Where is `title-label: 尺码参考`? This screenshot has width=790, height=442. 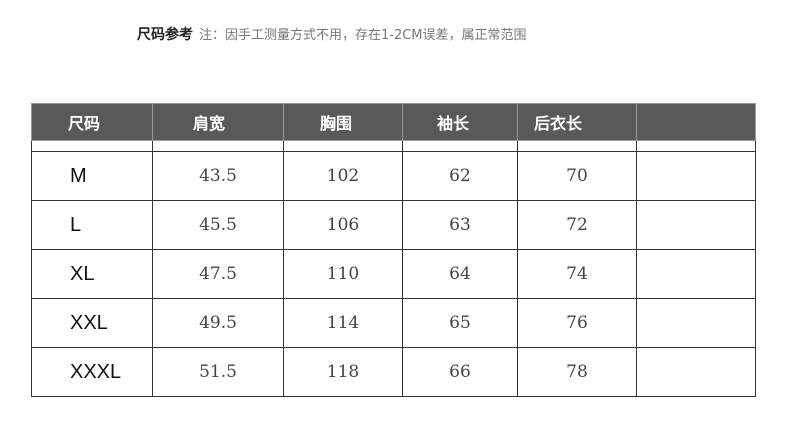 title-label: 尺码参考 is located at coordinates (165, 35).